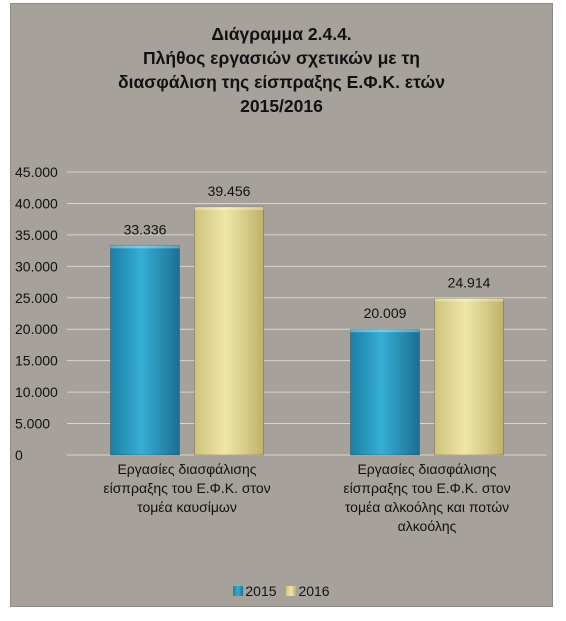 This screenshot has width=566, height=621. I want to click on y-tick-label: 0, so click(19, 455).